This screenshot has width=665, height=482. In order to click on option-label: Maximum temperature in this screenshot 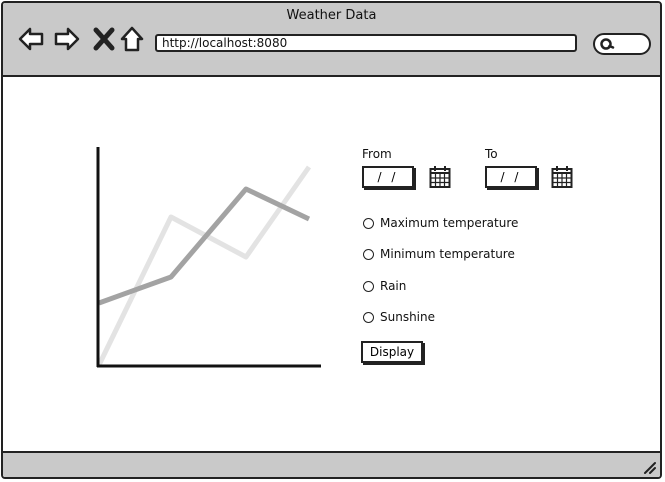, I will do `click(449, 223)`.